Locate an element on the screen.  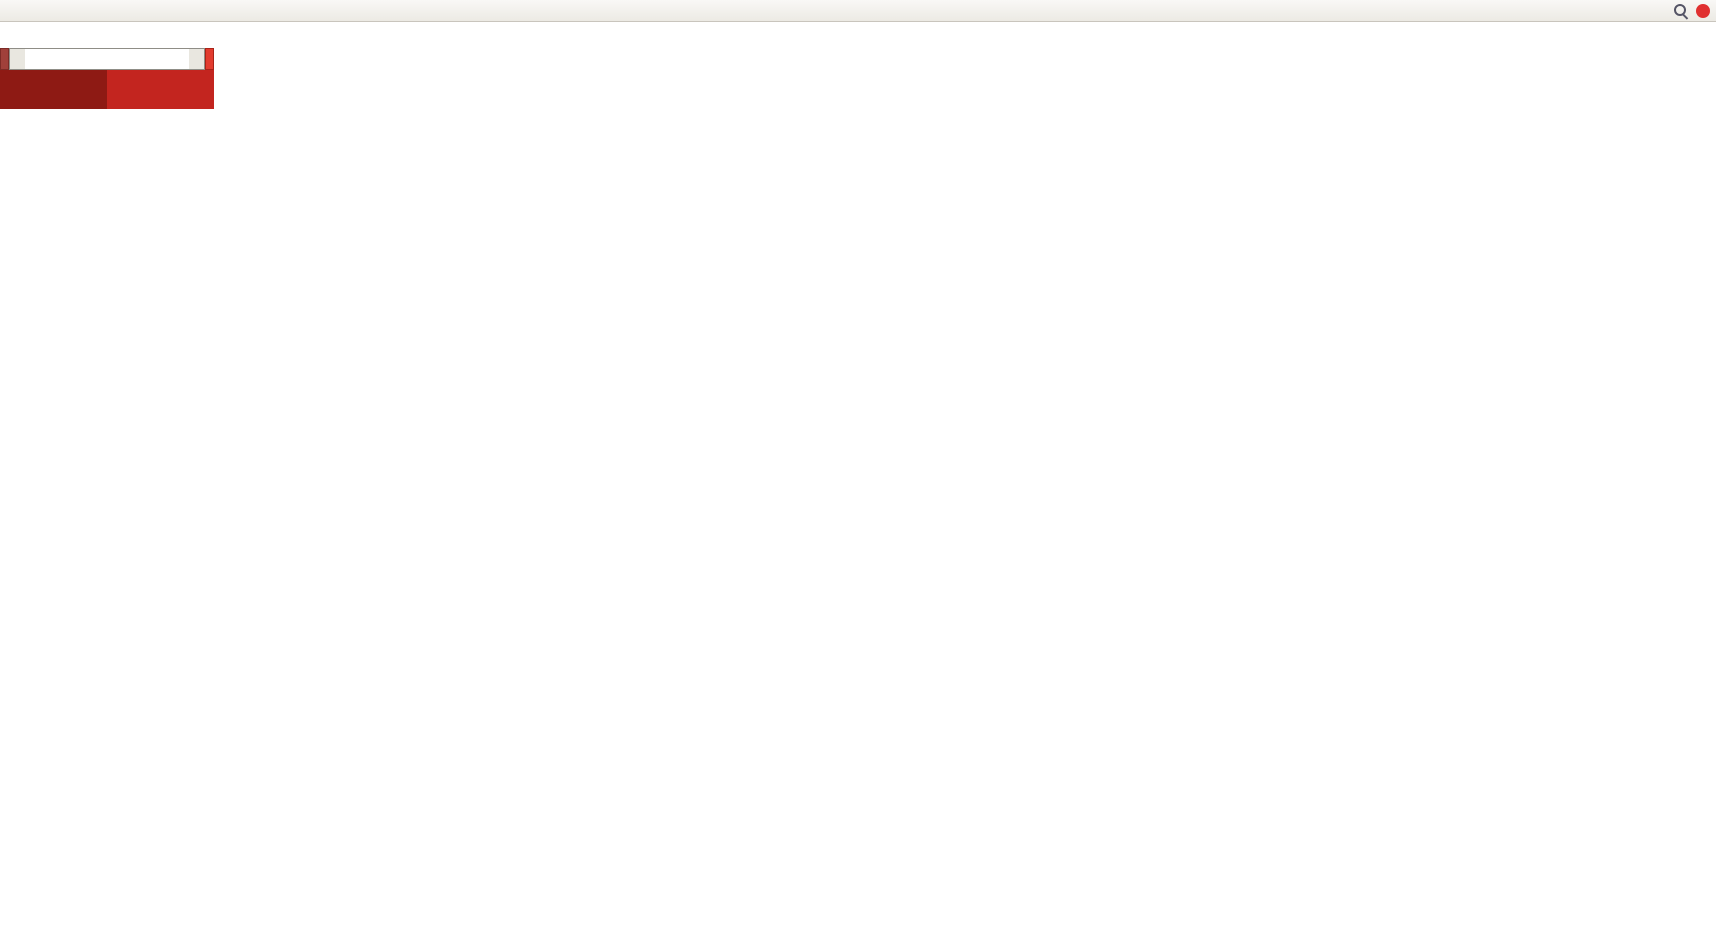
toolbar is located at coordinates (858, 11).